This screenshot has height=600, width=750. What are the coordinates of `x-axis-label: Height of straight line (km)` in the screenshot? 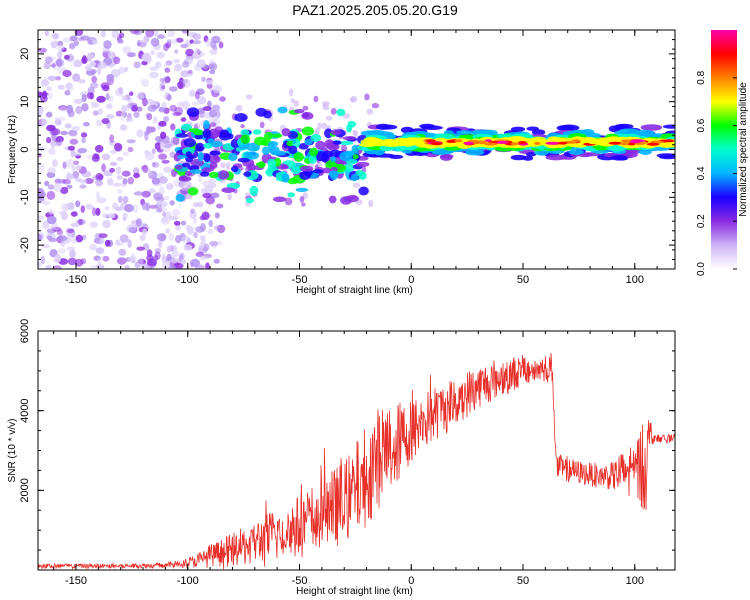 It's located at (354, 290).